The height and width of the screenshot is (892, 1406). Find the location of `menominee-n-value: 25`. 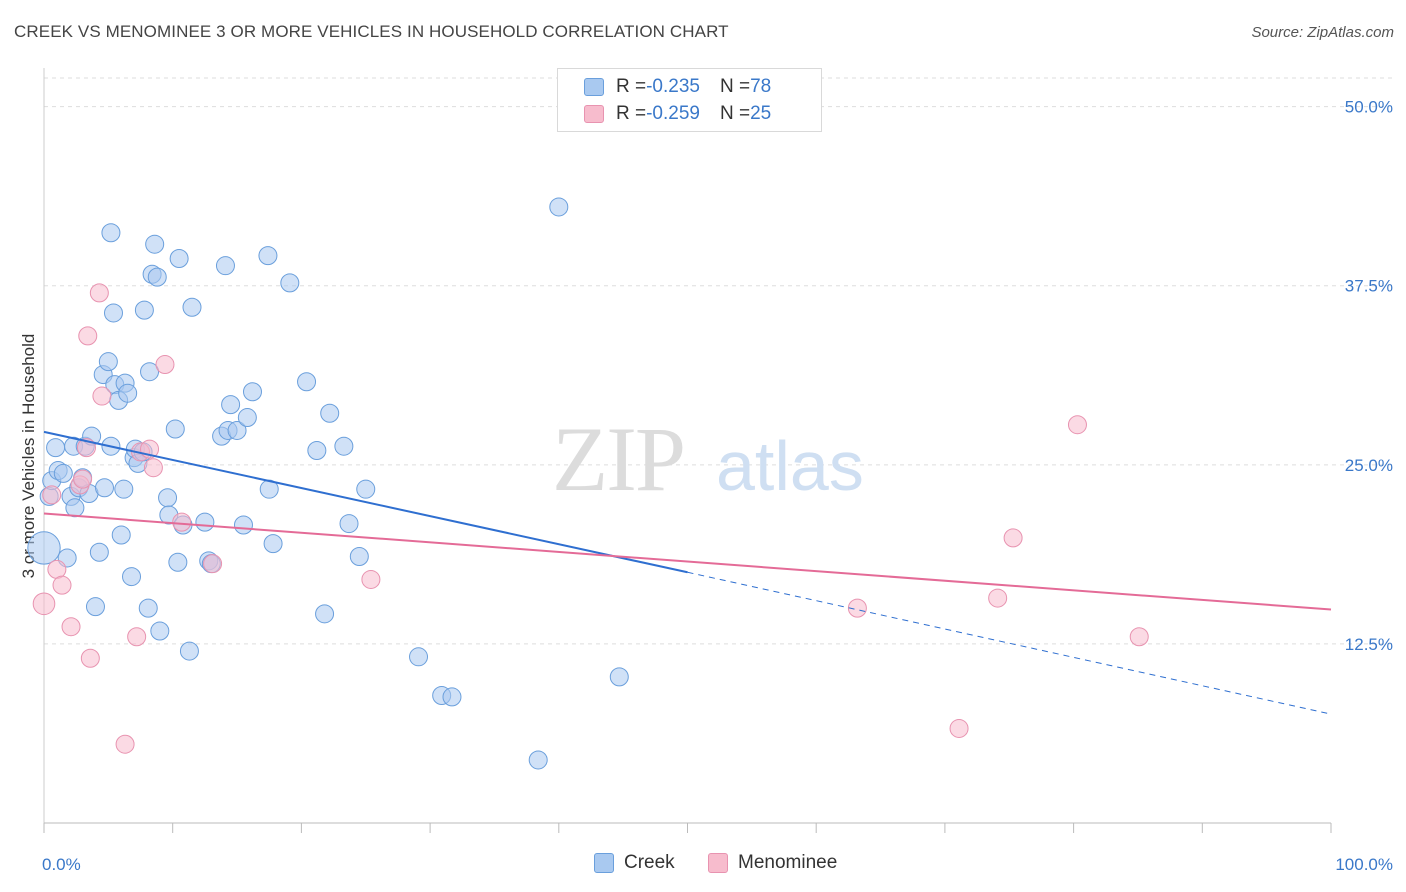

menominee-n-value: 25 is located at coordinates (761, 113).